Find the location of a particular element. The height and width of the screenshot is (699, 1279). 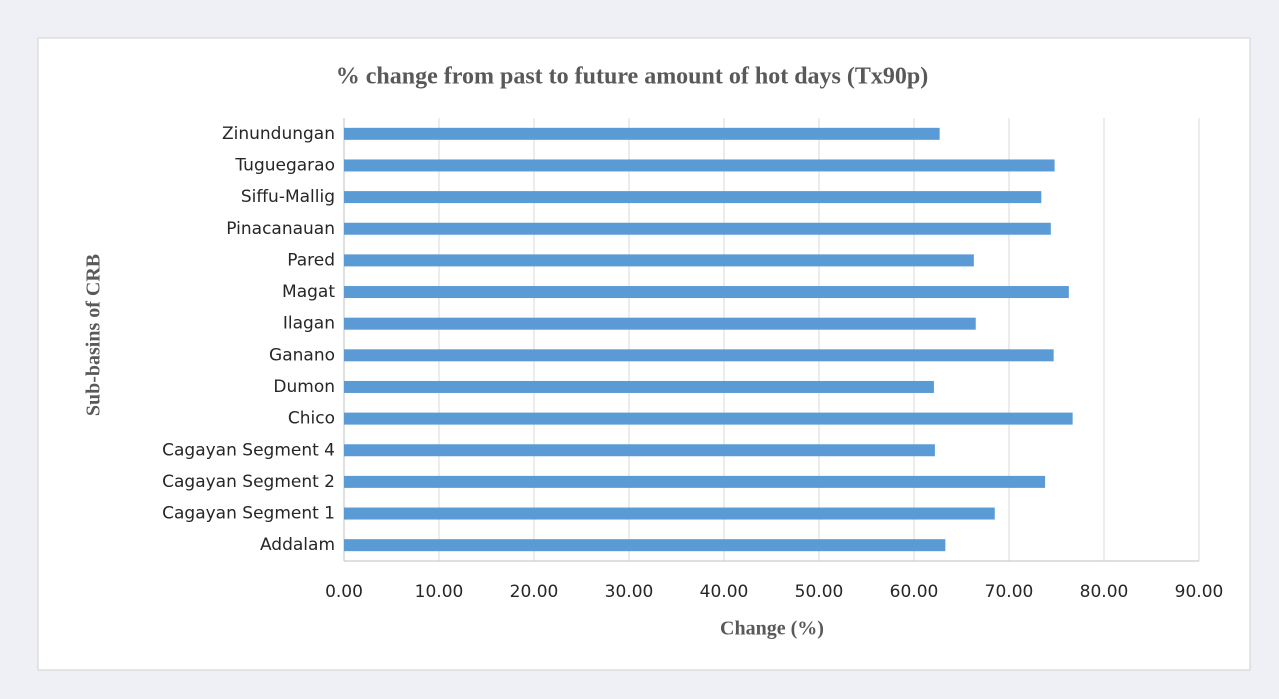

x-tick-label: 20.00 is located at coordinates (534, 592).